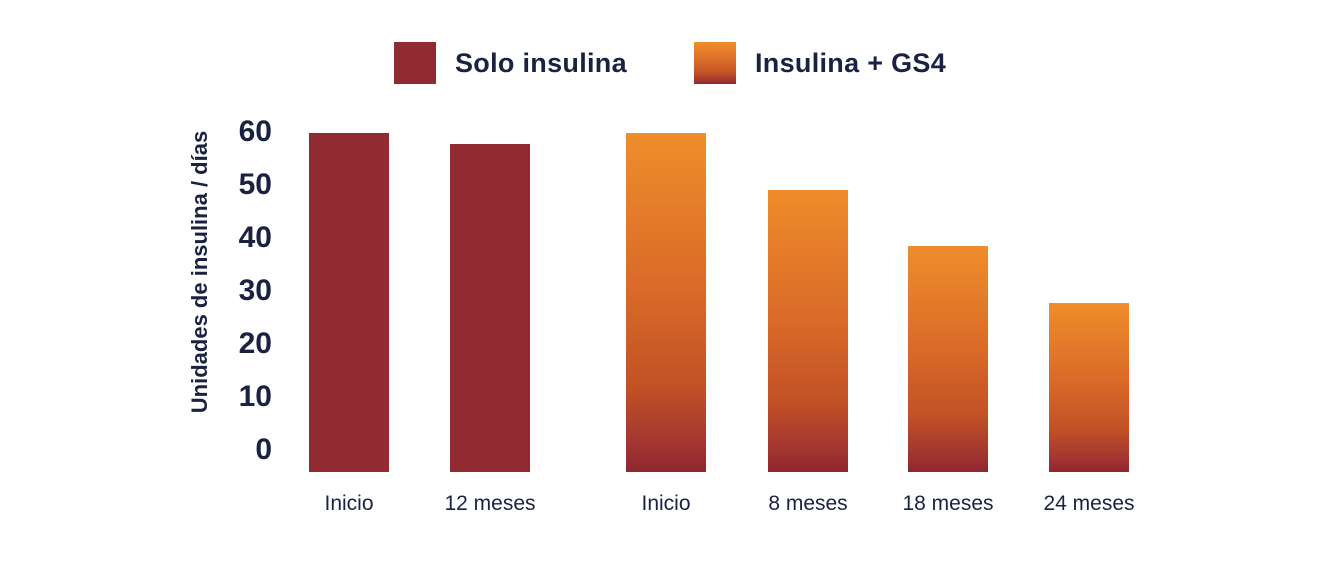 This screenshot has height=578, width=1320. I want to click on x-tick-label-24-meses: 24 meses, so click(1089, 503).